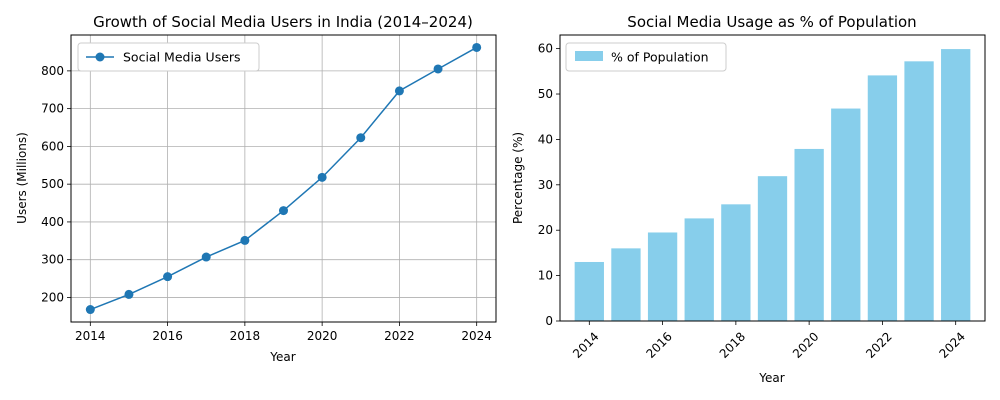 Image resolution: width=1000 pixels, height=400 pixels. Describe the element at coordinates (322, 336) in the screenshot. I see `chart1-x-tick-label: 2020` at that location.